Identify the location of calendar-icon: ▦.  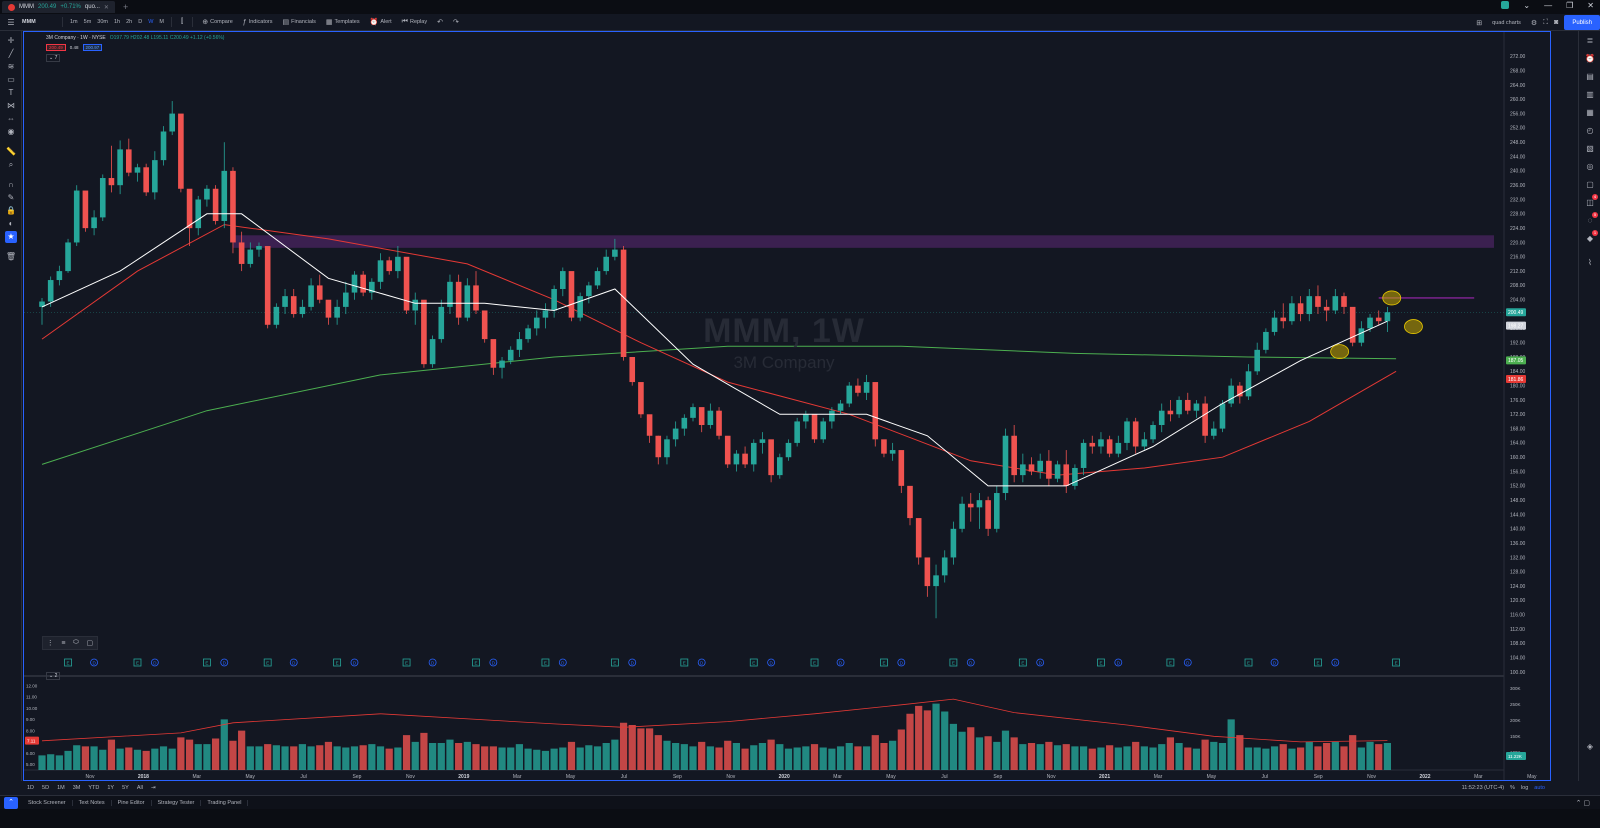
(1590, 112).